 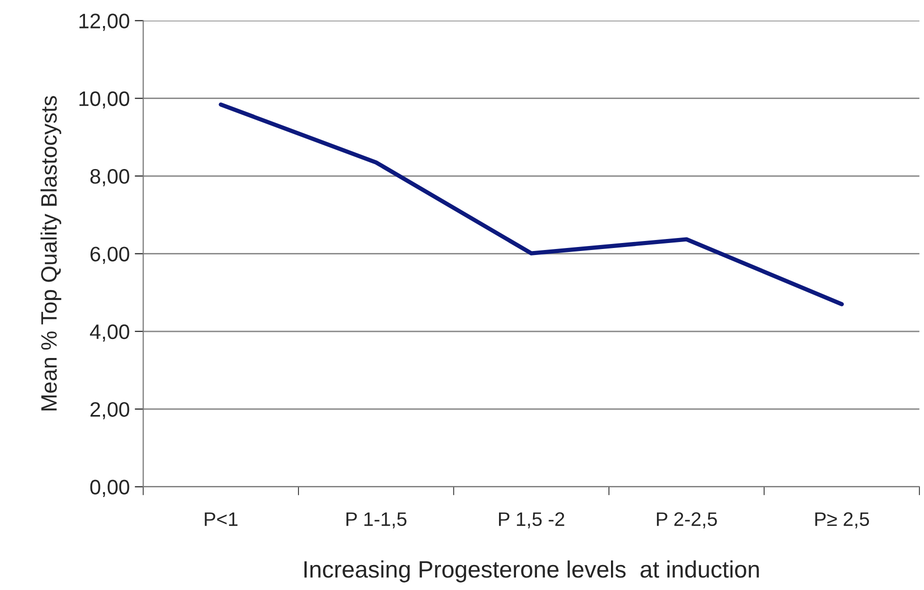 What do you see at coordinates (51, 253) in the screenshot?
I see `y-axis-title: Mean % Top Quality Blastocysts` at bounding box center [51, 253].